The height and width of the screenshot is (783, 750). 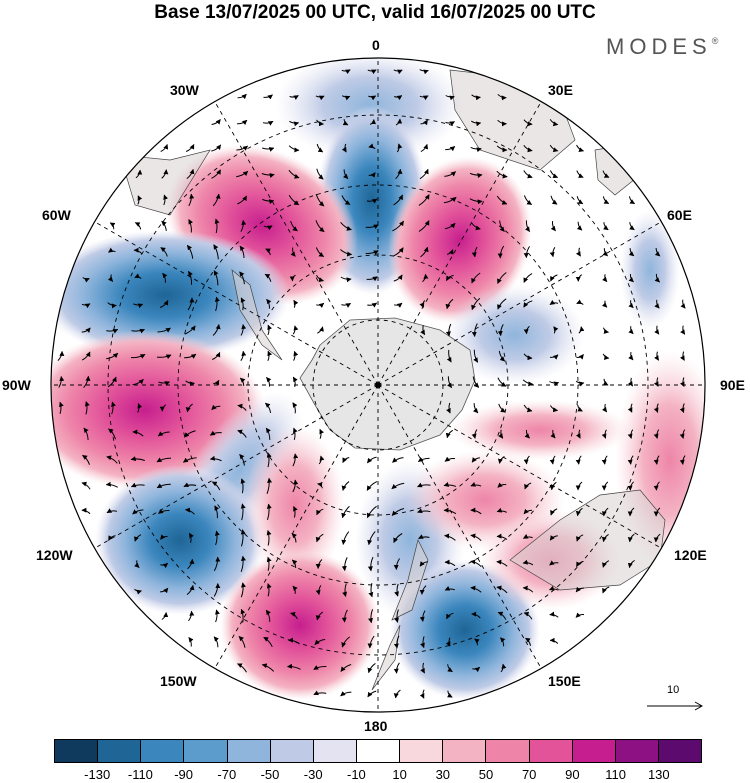 I want to click on colorbar-tick-label: -30, so click(x=313, y=774).